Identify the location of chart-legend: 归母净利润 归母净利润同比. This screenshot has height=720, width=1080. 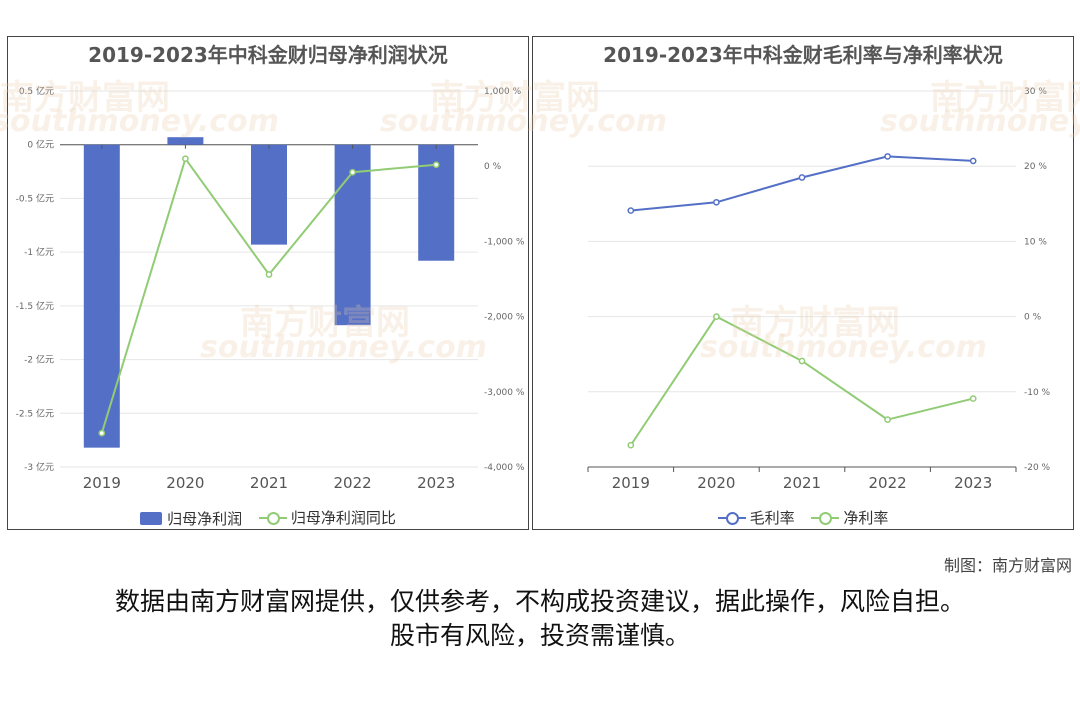
(268, 518).